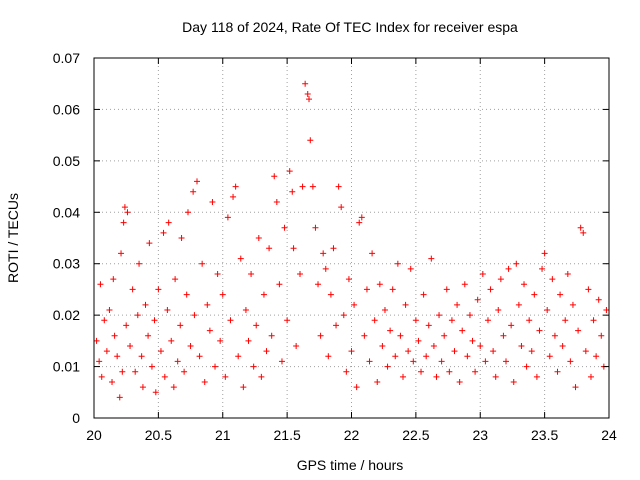  I want to click on x-tick-label: 22.5, so click(415, 435).